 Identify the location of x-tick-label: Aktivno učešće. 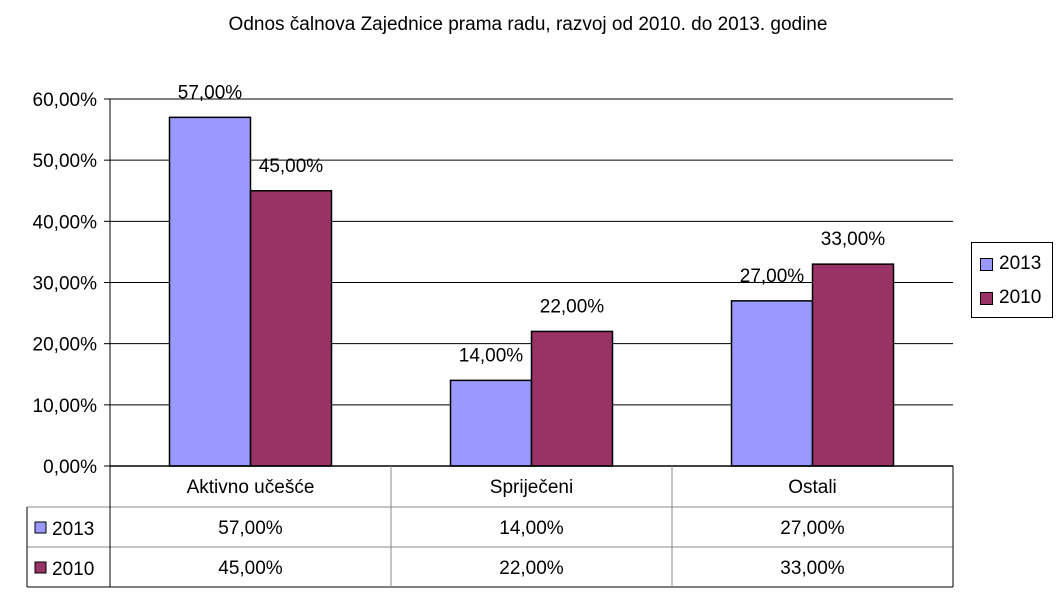
(251, 487).